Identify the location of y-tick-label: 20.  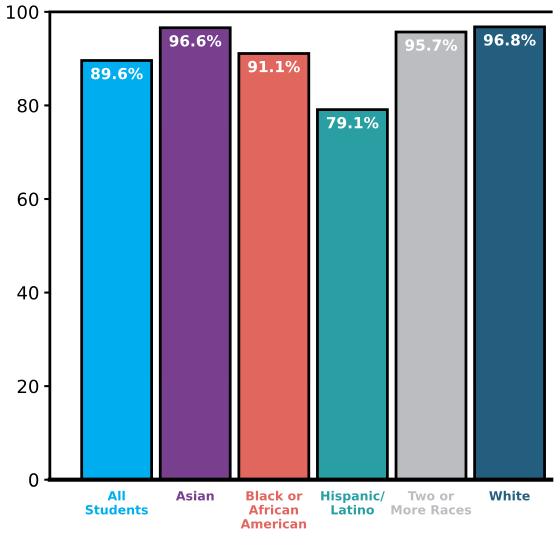
(28, 387).